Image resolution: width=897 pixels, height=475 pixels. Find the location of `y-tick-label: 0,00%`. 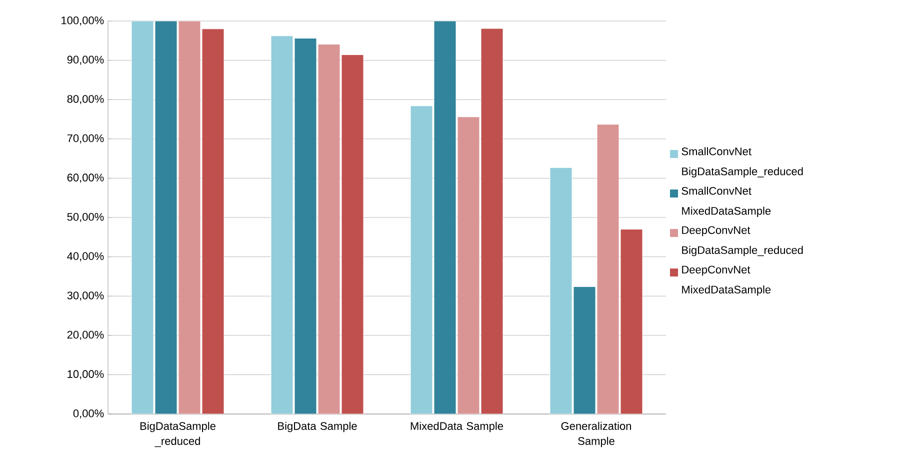

y-tick-label: 0,00% is located at coordinates (88, 414).